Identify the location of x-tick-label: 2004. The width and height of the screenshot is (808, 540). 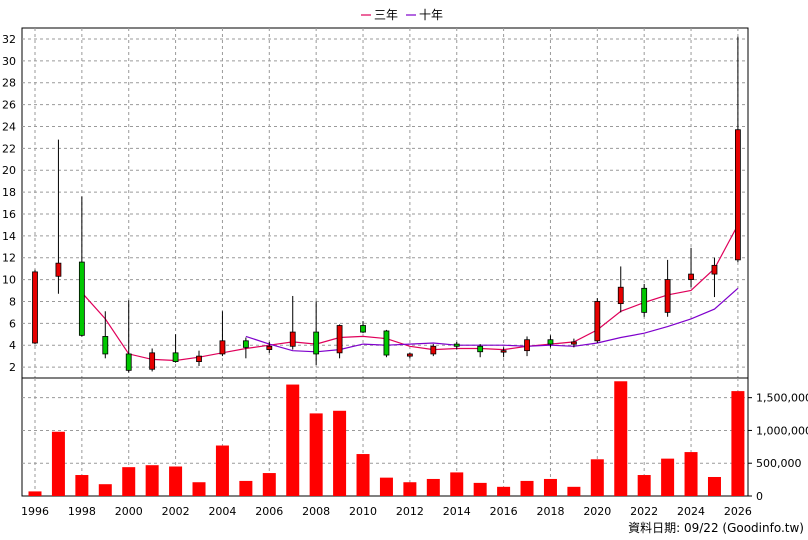
(222, 511).